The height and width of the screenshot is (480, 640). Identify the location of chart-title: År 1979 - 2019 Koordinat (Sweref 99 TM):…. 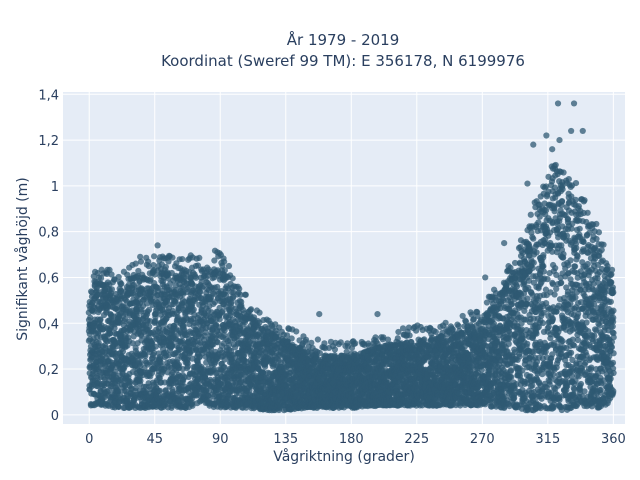
(343, 50).